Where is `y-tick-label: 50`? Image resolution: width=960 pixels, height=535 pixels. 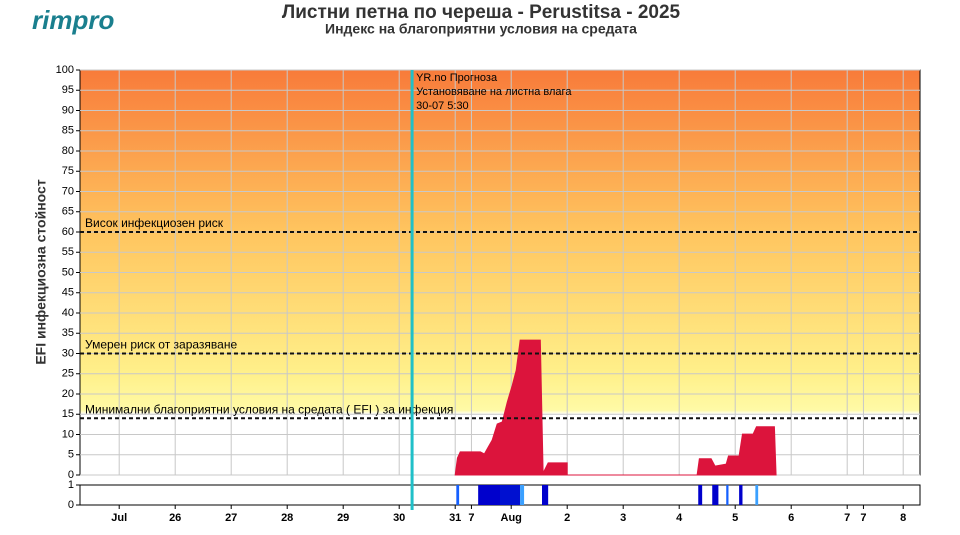
y-tick-label: 50 is located at coordinates (68, 272).